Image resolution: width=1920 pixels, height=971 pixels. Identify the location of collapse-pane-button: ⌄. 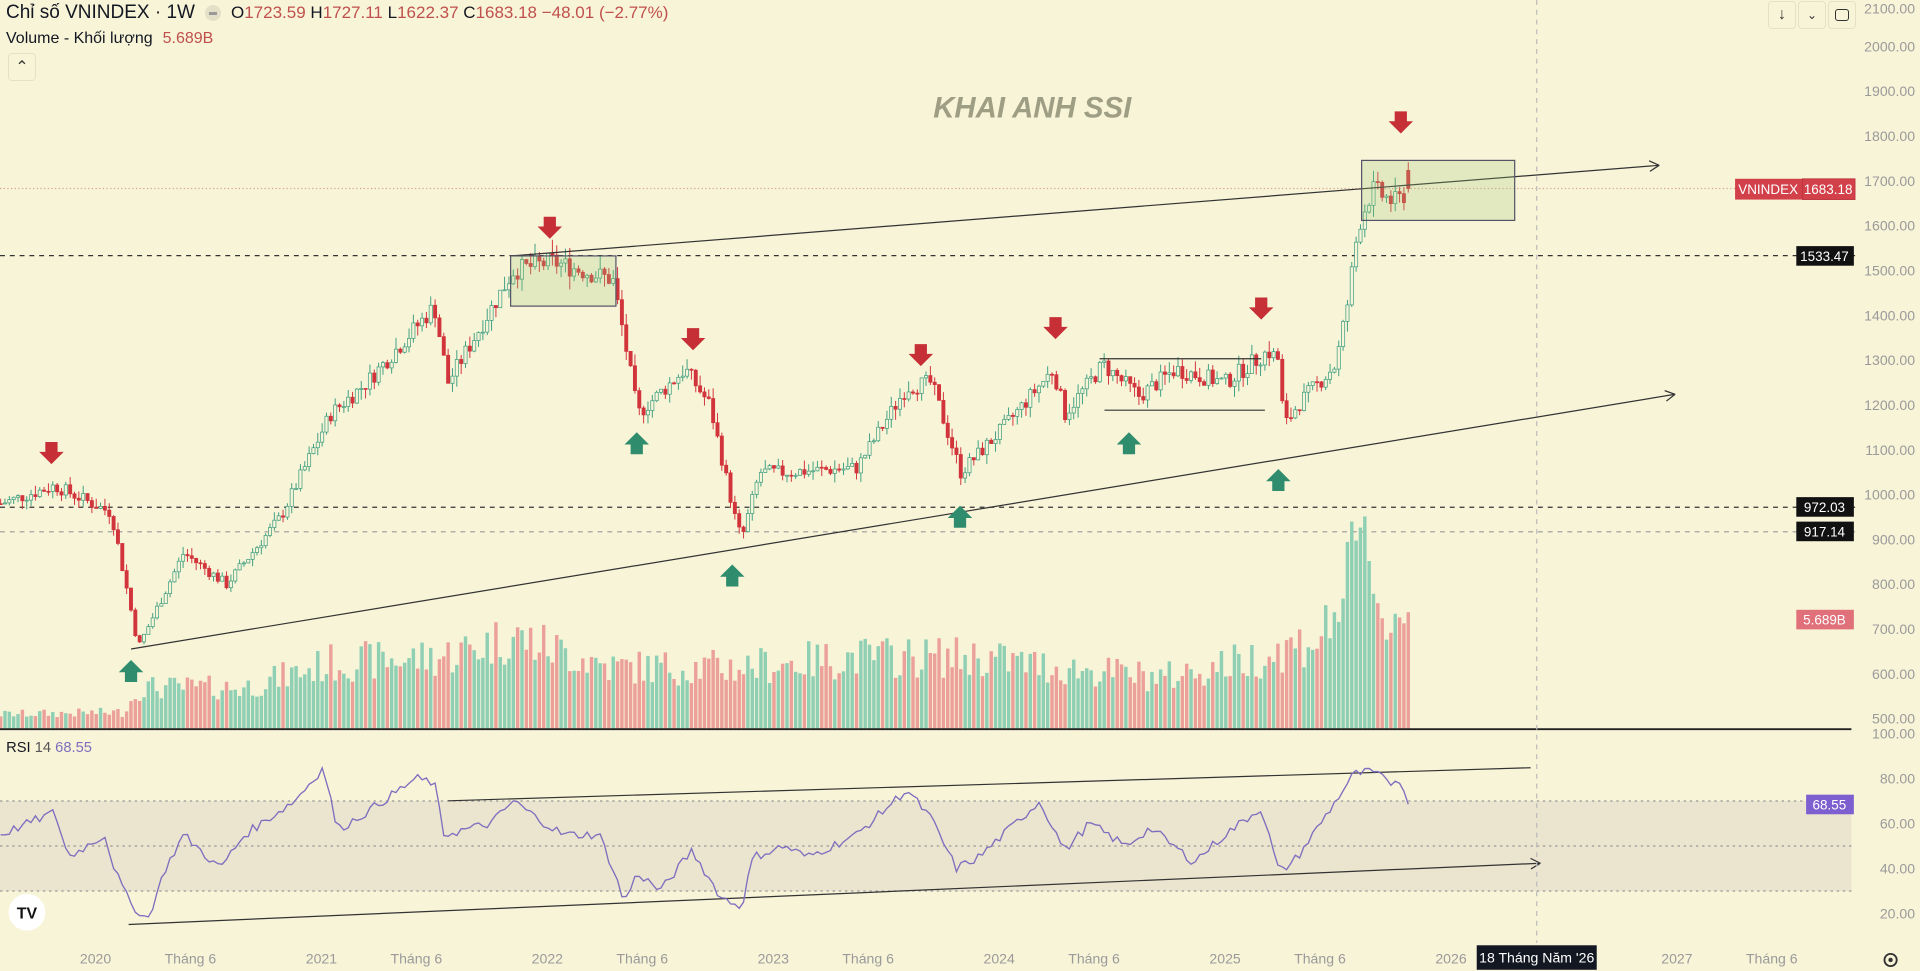
(1812, 15).